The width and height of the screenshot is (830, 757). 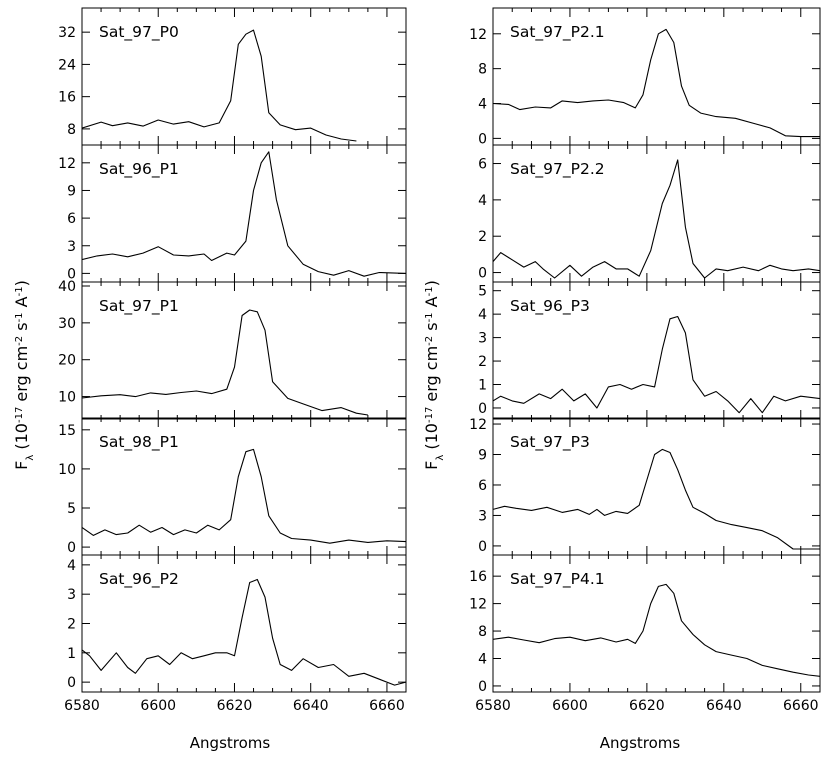 What do you see at coordinates (24, 375) in the screenshot?
I see `y-axis-label-left: Fλ (10-17 erg cm-2 s-1 A-1)` at bounding box center [24, 375].